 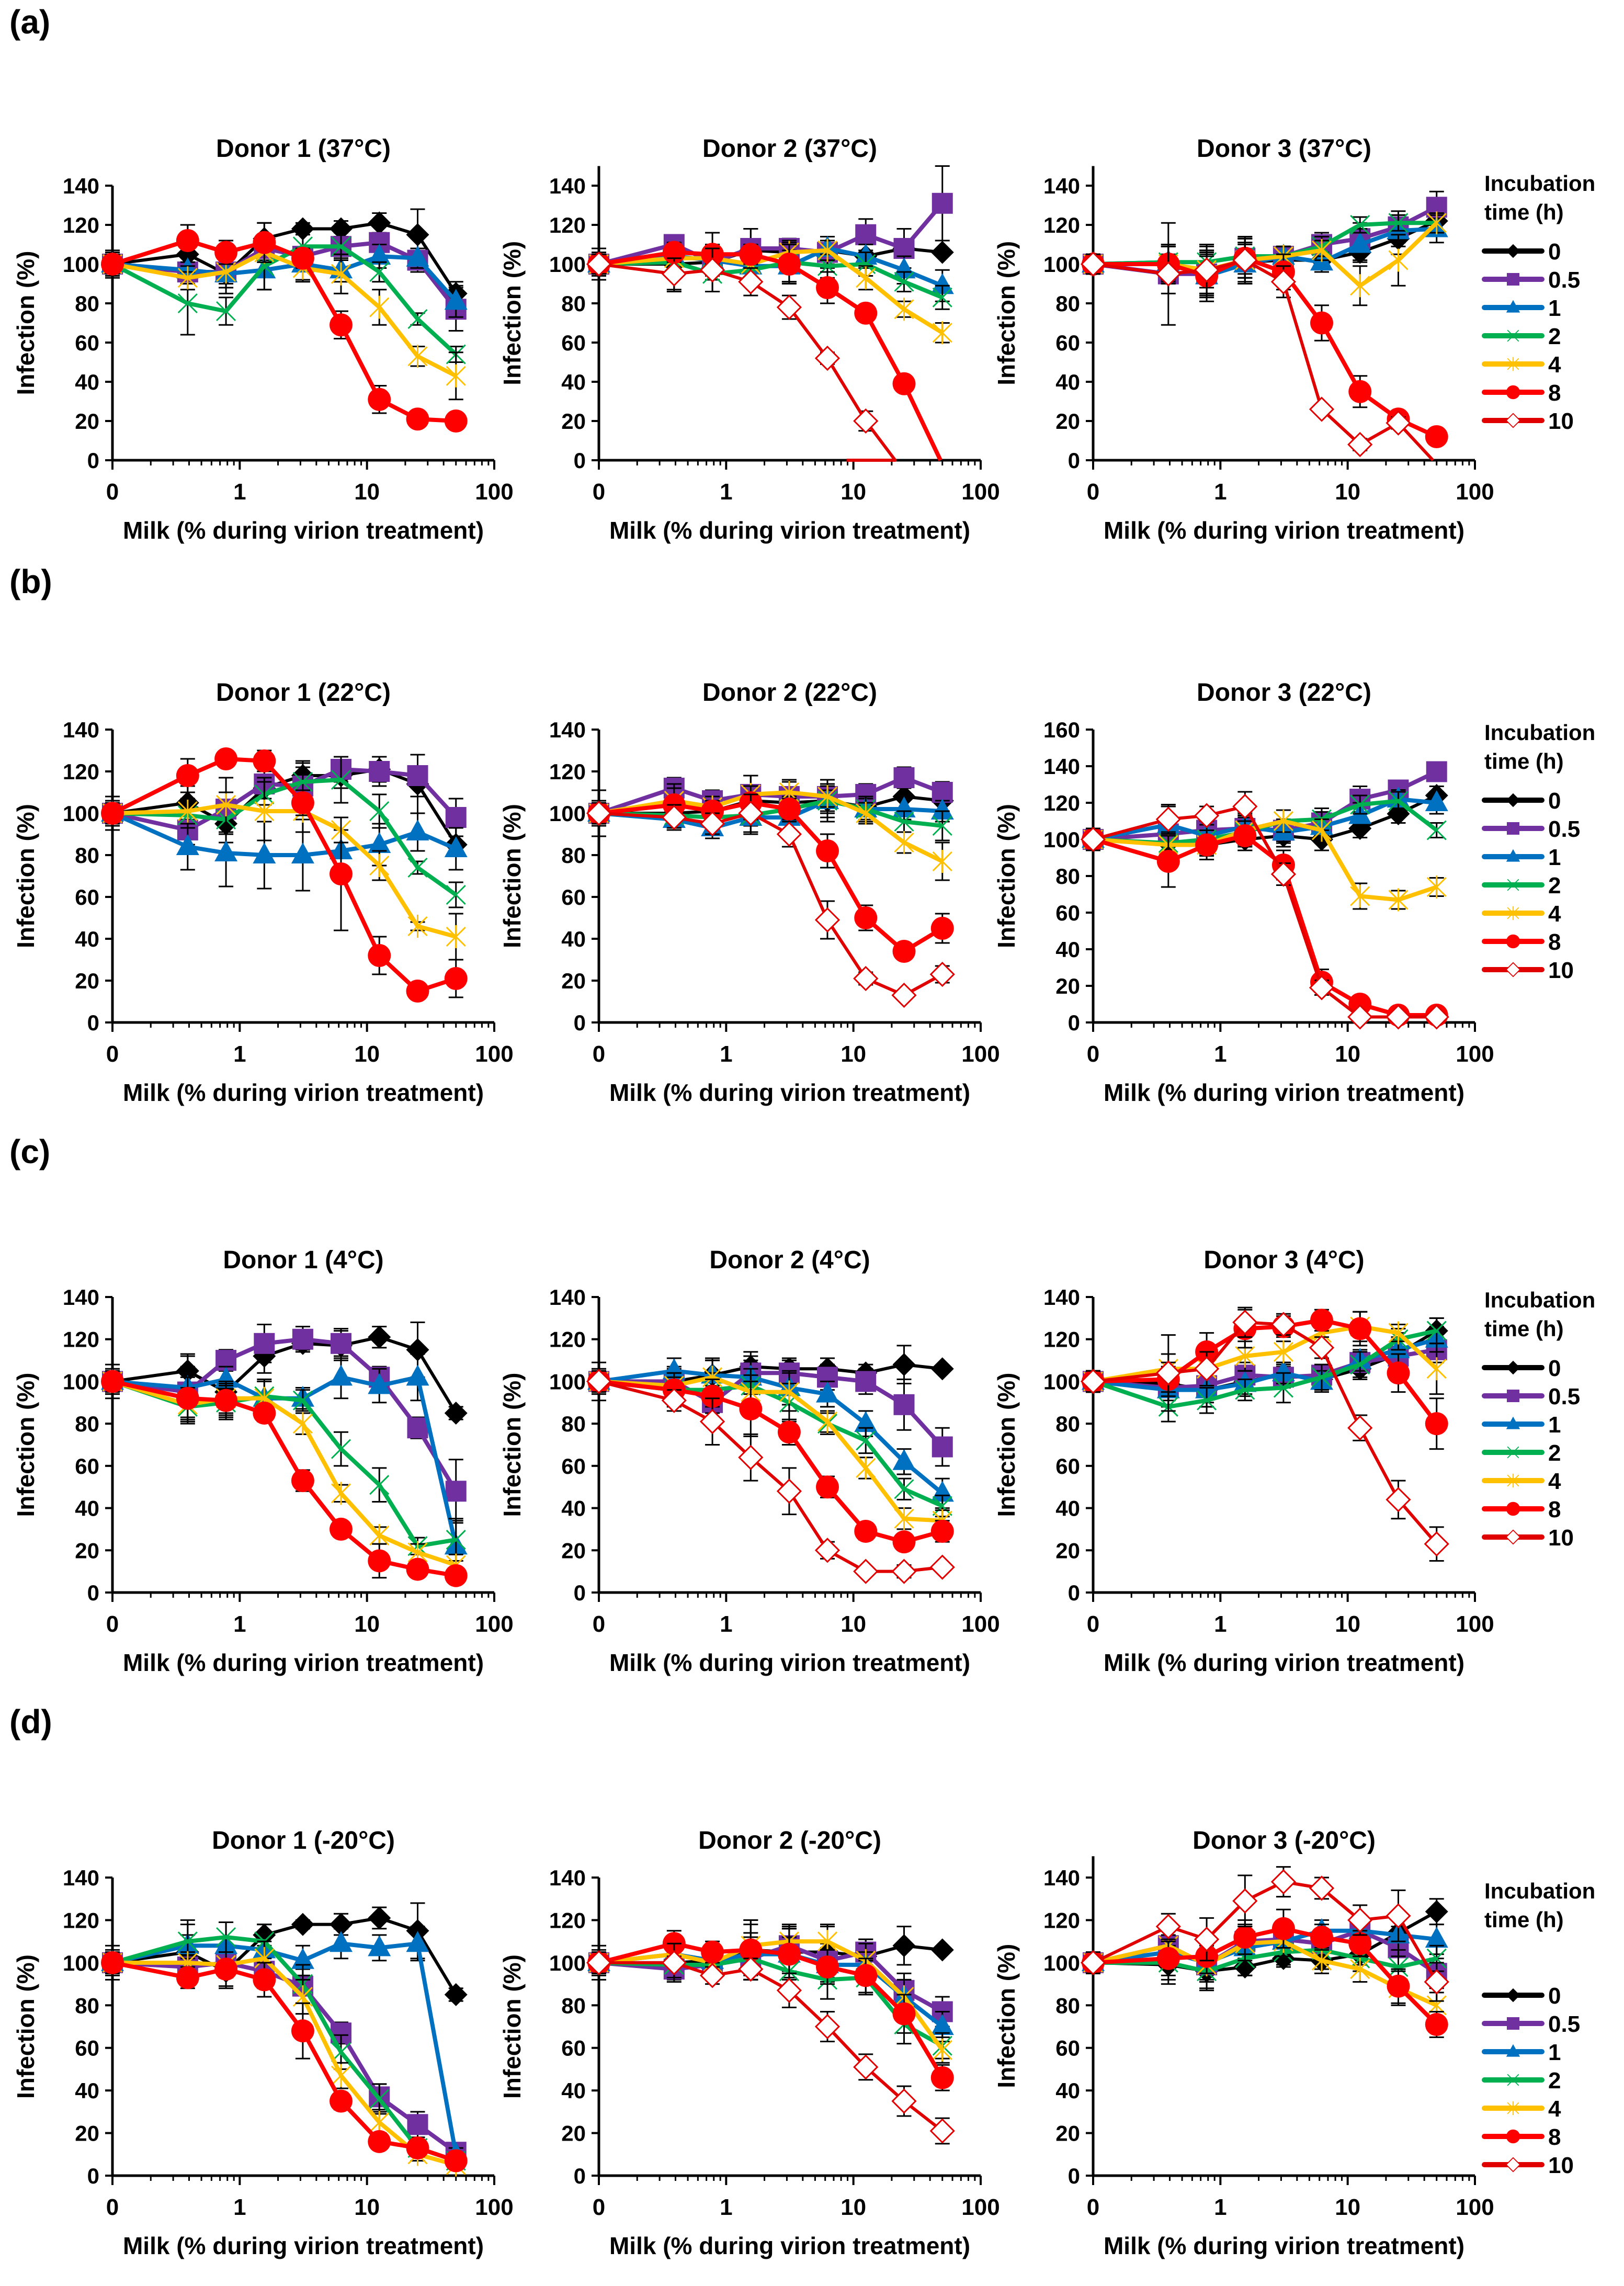 I want to click on chart-title: Donor 3 (4°C), so click(x=1283, y=1260).